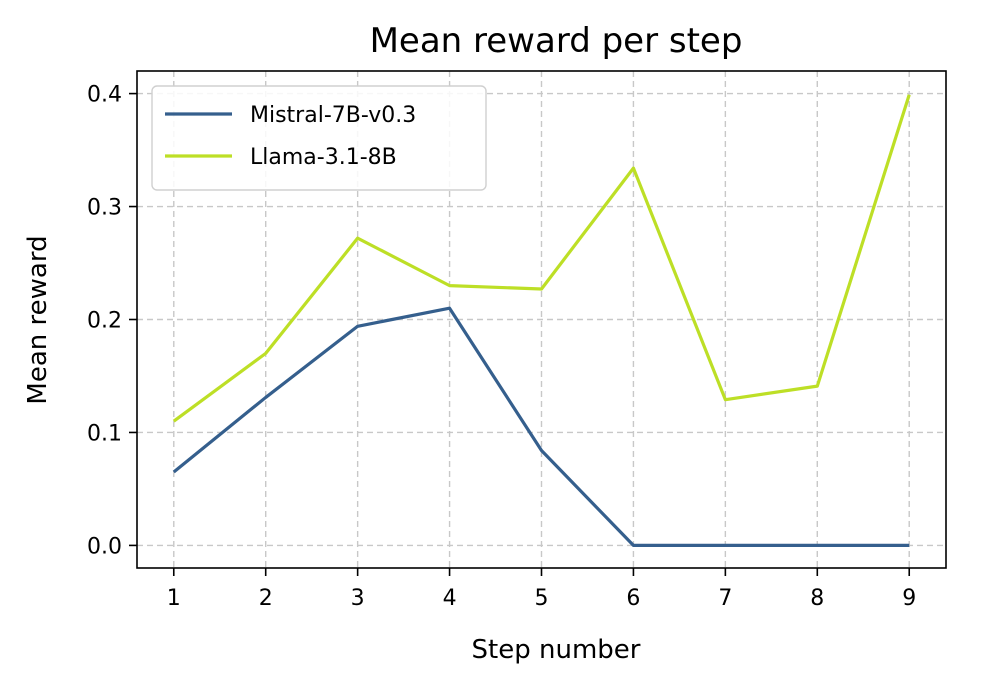 This screenshot has height=689, width=996. What do you see at coordinates (323, 157) in the screenshot?
I see `legend-label-1: Llama-3.1-8B` at bounding box center [323, 157].